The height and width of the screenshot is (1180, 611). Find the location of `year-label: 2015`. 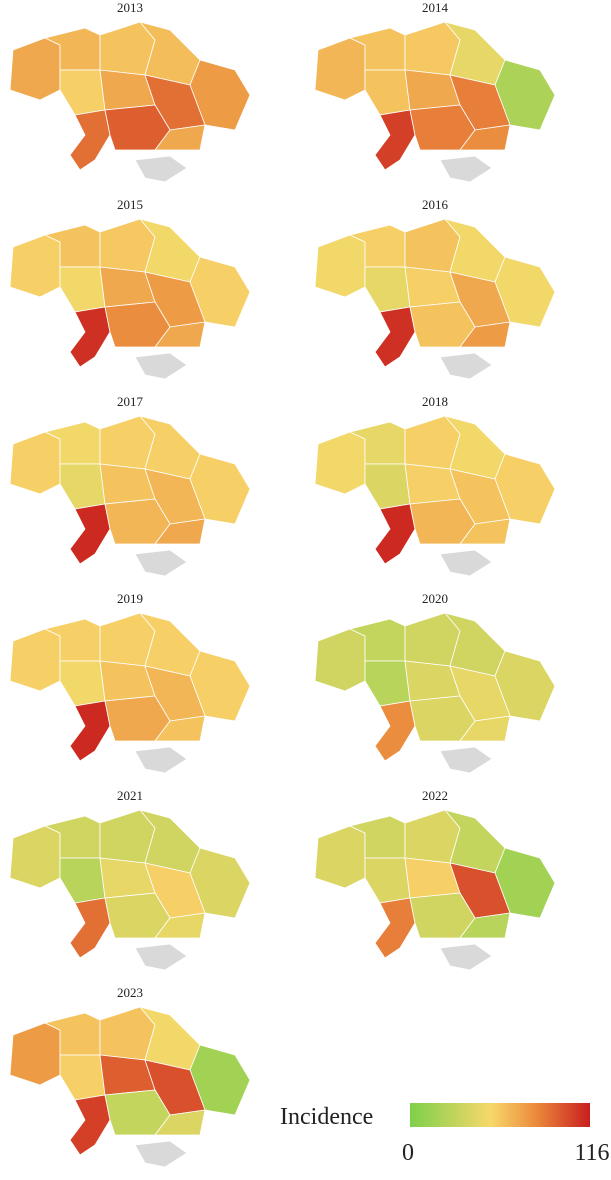

year-label: 2015 is located at coordinates (130, 204).